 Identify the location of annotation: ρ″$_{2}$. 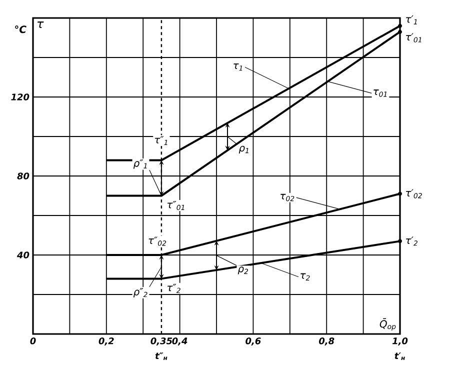
(140, 293).